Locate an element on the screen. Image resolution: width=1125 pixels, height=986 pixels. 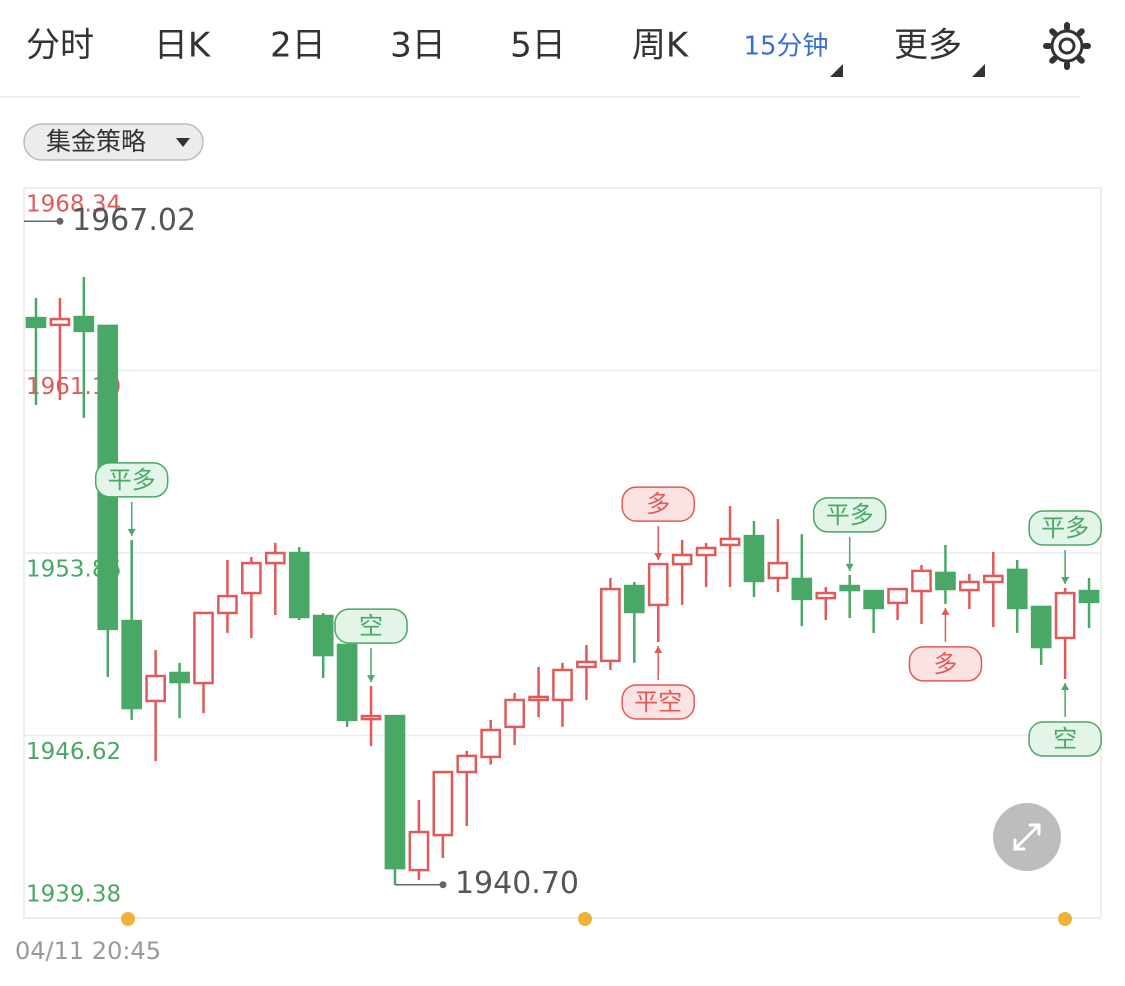
y-tick-label: 1946.62 is located at coordinates (73, 752).